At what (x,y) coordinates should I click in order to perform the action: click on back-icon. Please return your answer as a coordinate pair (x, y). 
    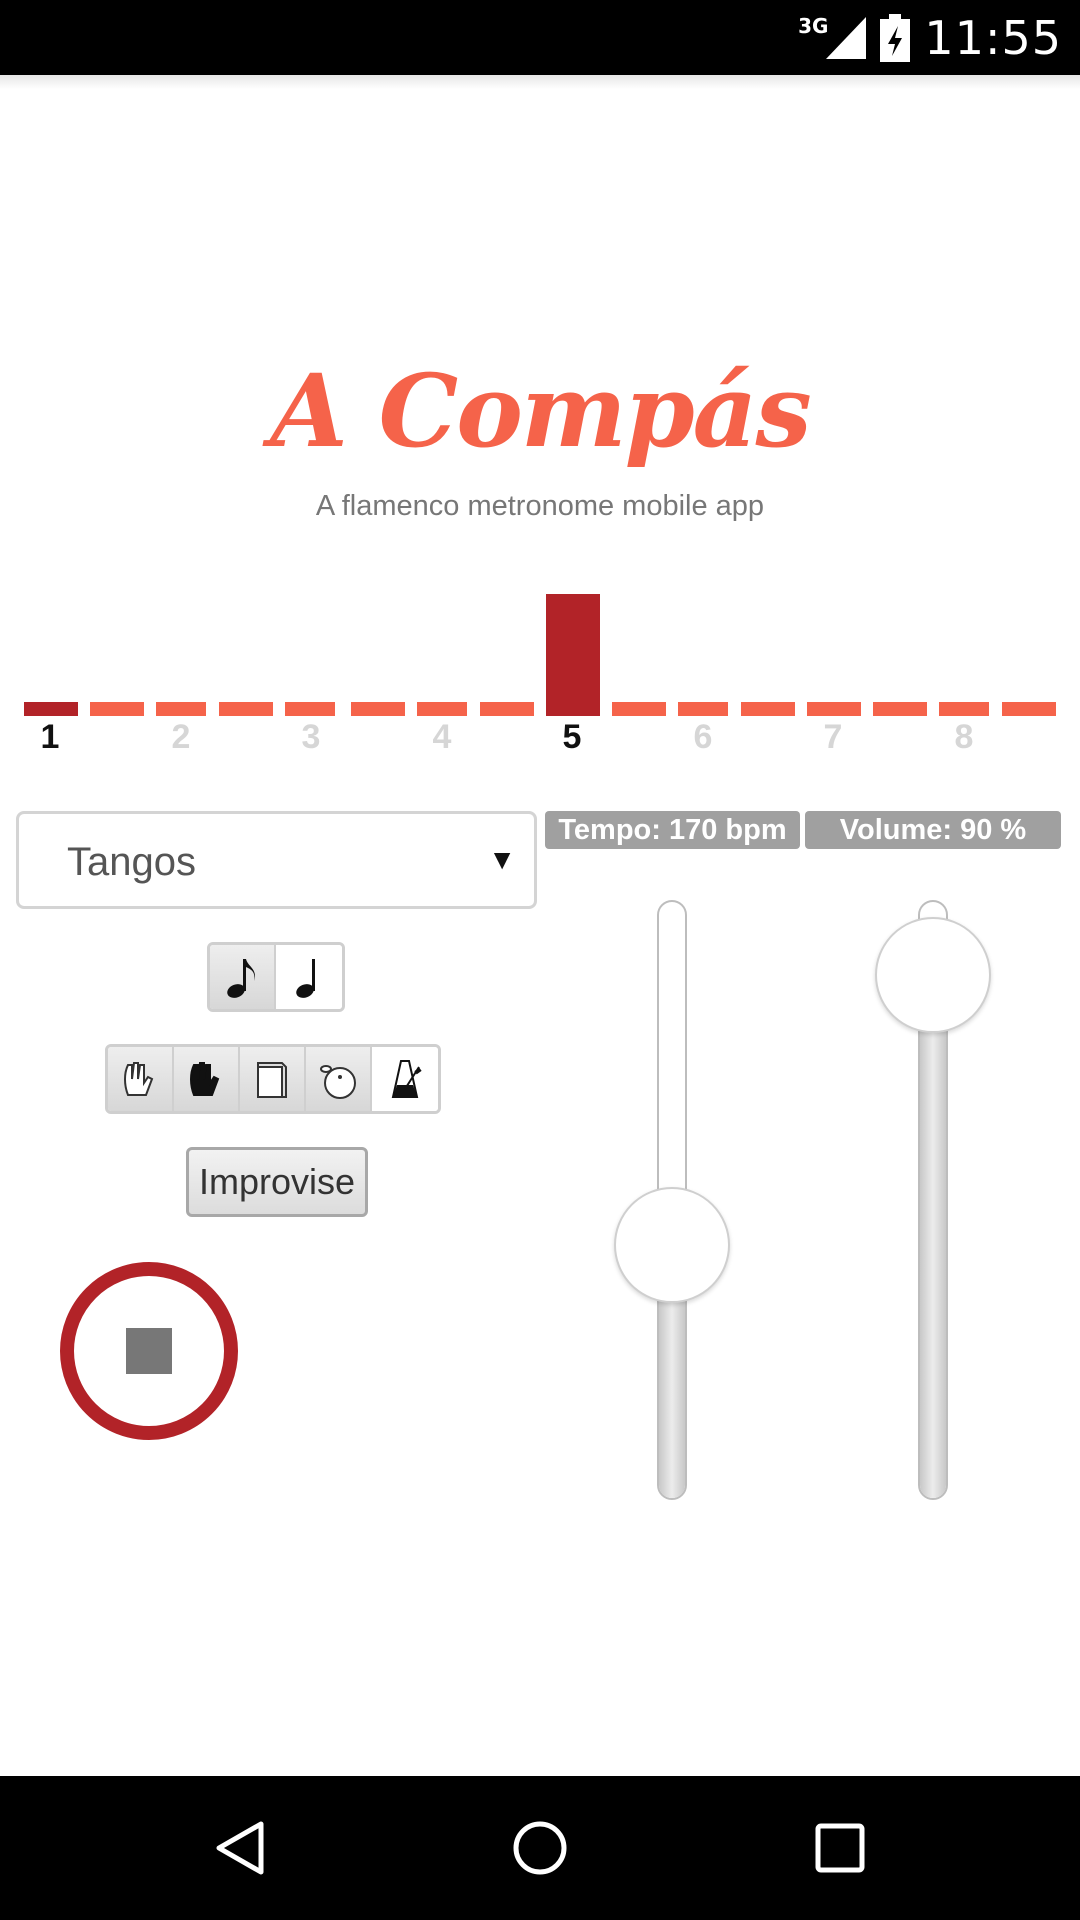
    Looking at the image, I should click on (240, 1848).